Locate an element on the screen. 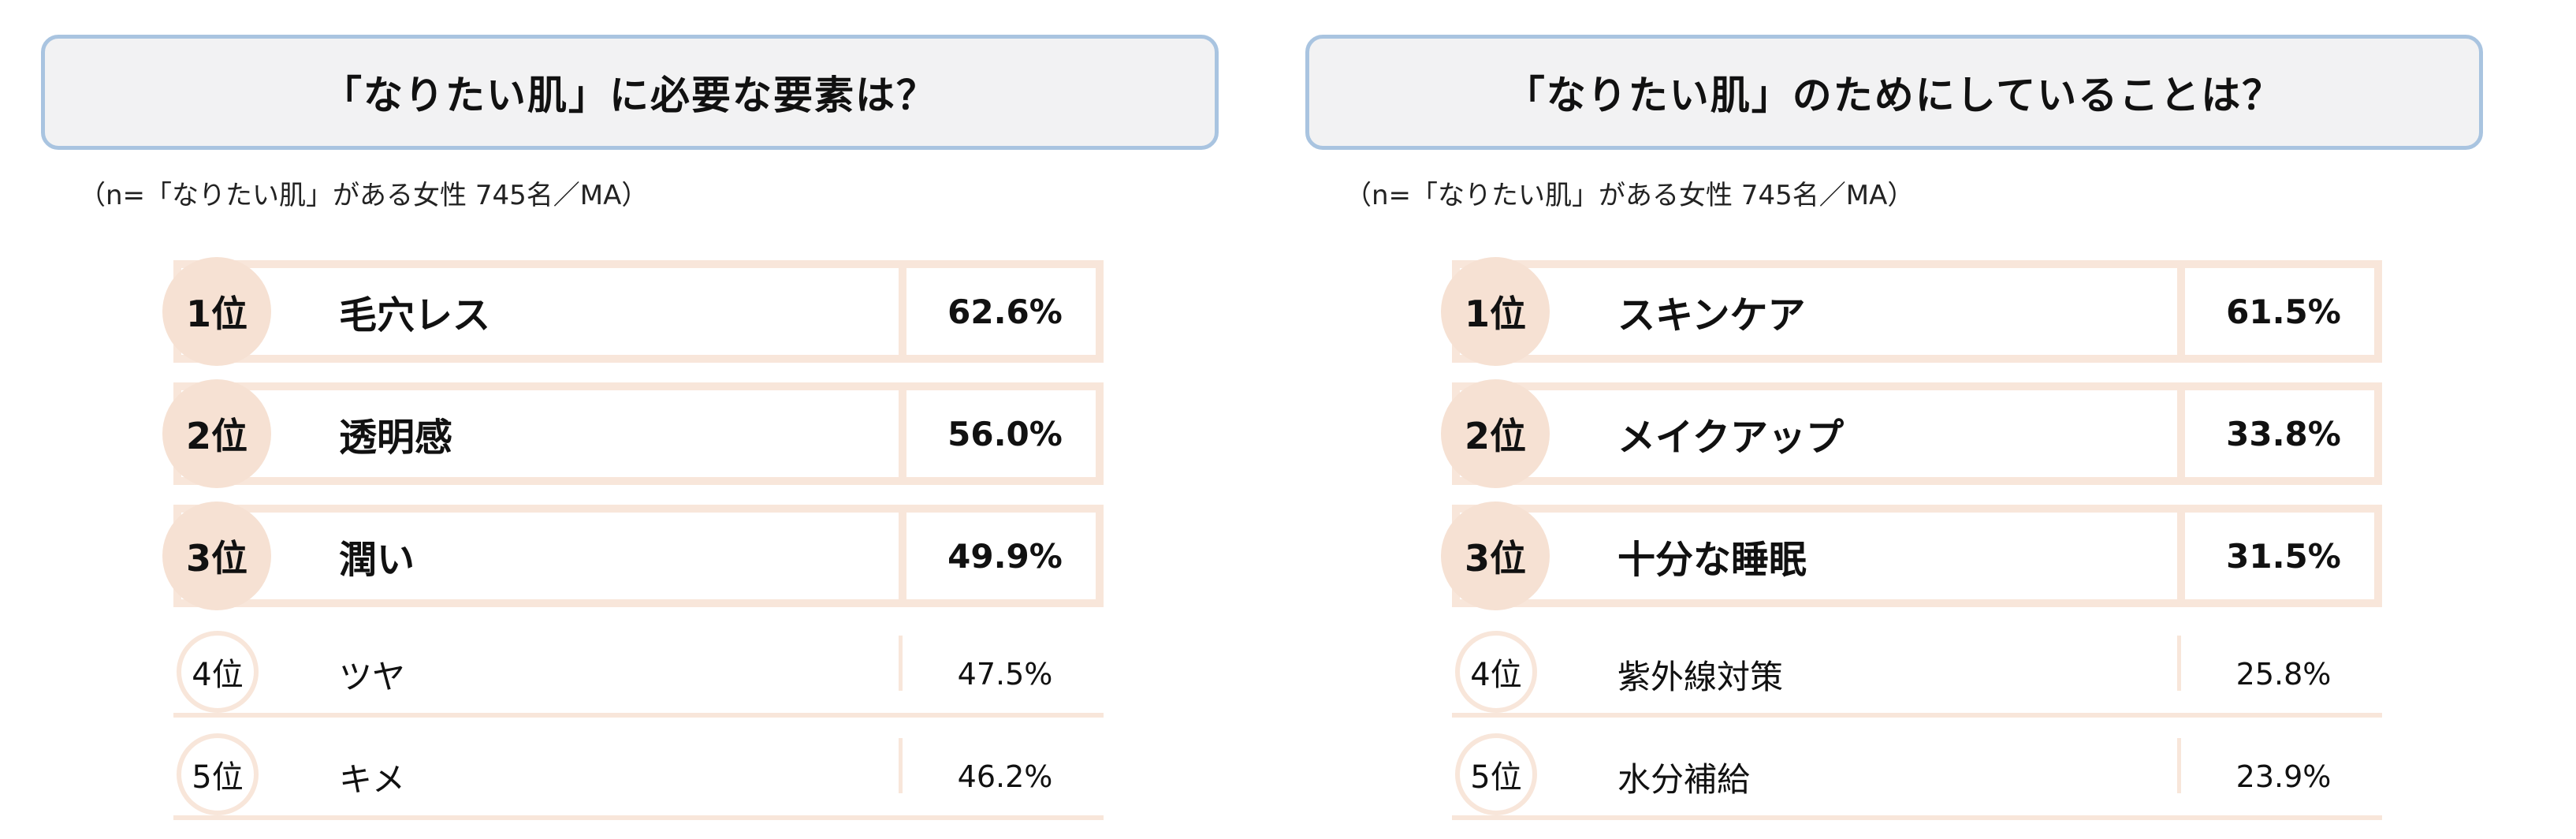 Image resolution: width=2576 pixels, height=839 pixels. ranking-row: 2位 透明感 56.0% is located at coordinates (633, 433).